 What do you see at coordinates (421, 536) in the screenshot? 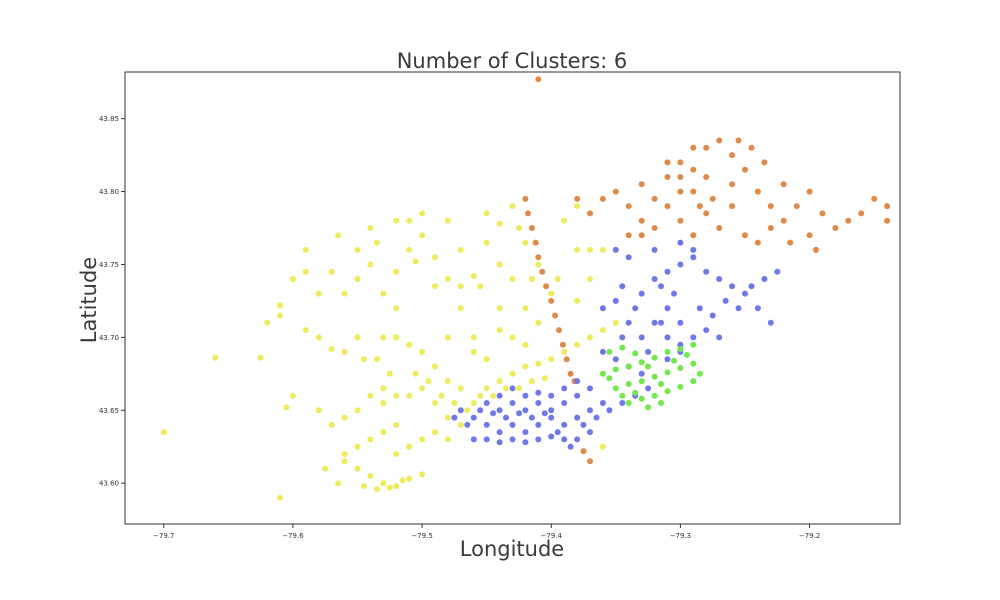
I see `x-tick-label: −79.5` at bounding box center [421, 536].